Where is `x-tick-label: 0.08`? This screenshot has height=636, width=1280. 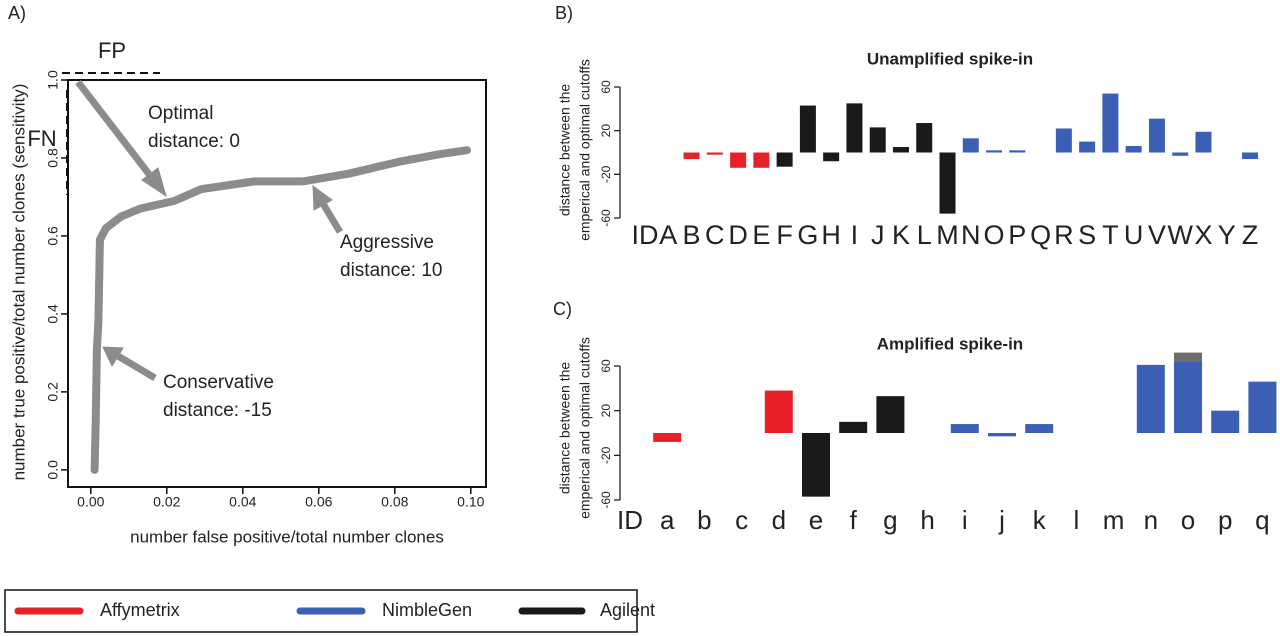 x-tick-label: 0.08 is located at coordinates (394, 502).